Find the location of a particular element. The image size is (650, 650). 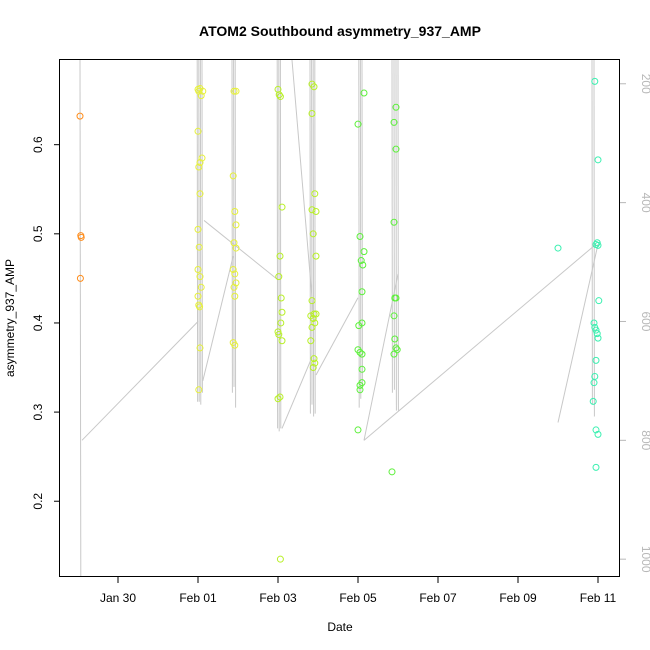

x-tick-label: Feb 09 is located at coordinates (518, 598).